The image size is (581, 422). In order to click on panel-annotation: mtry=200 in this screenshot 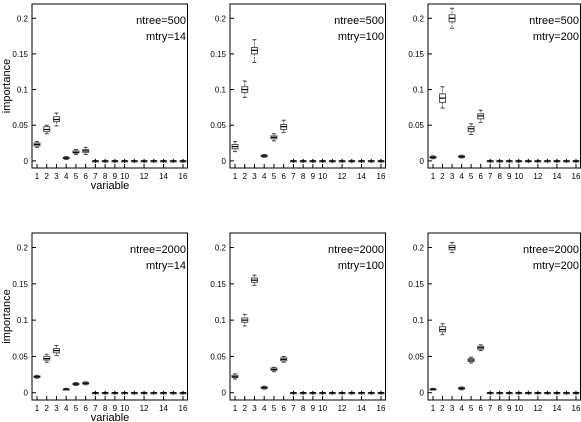, I will do `click(556, 37)`.